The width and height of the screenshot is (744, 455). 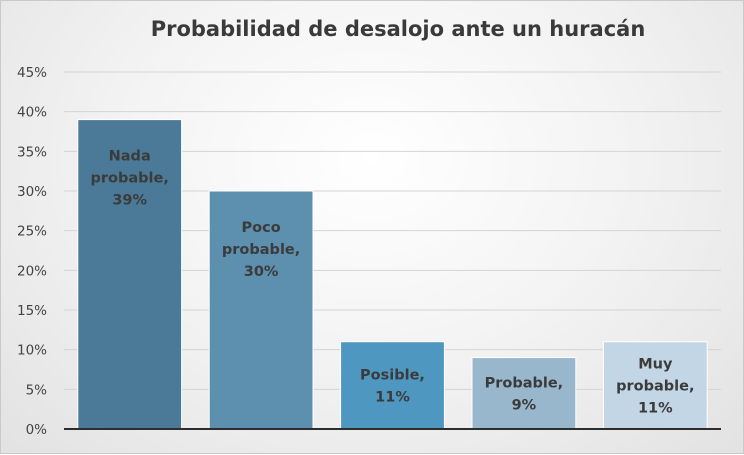 What do you see at coordinates (392, 375) in the screenshot?
I see `data-label: Posible,` at bounding box center [392, 375].